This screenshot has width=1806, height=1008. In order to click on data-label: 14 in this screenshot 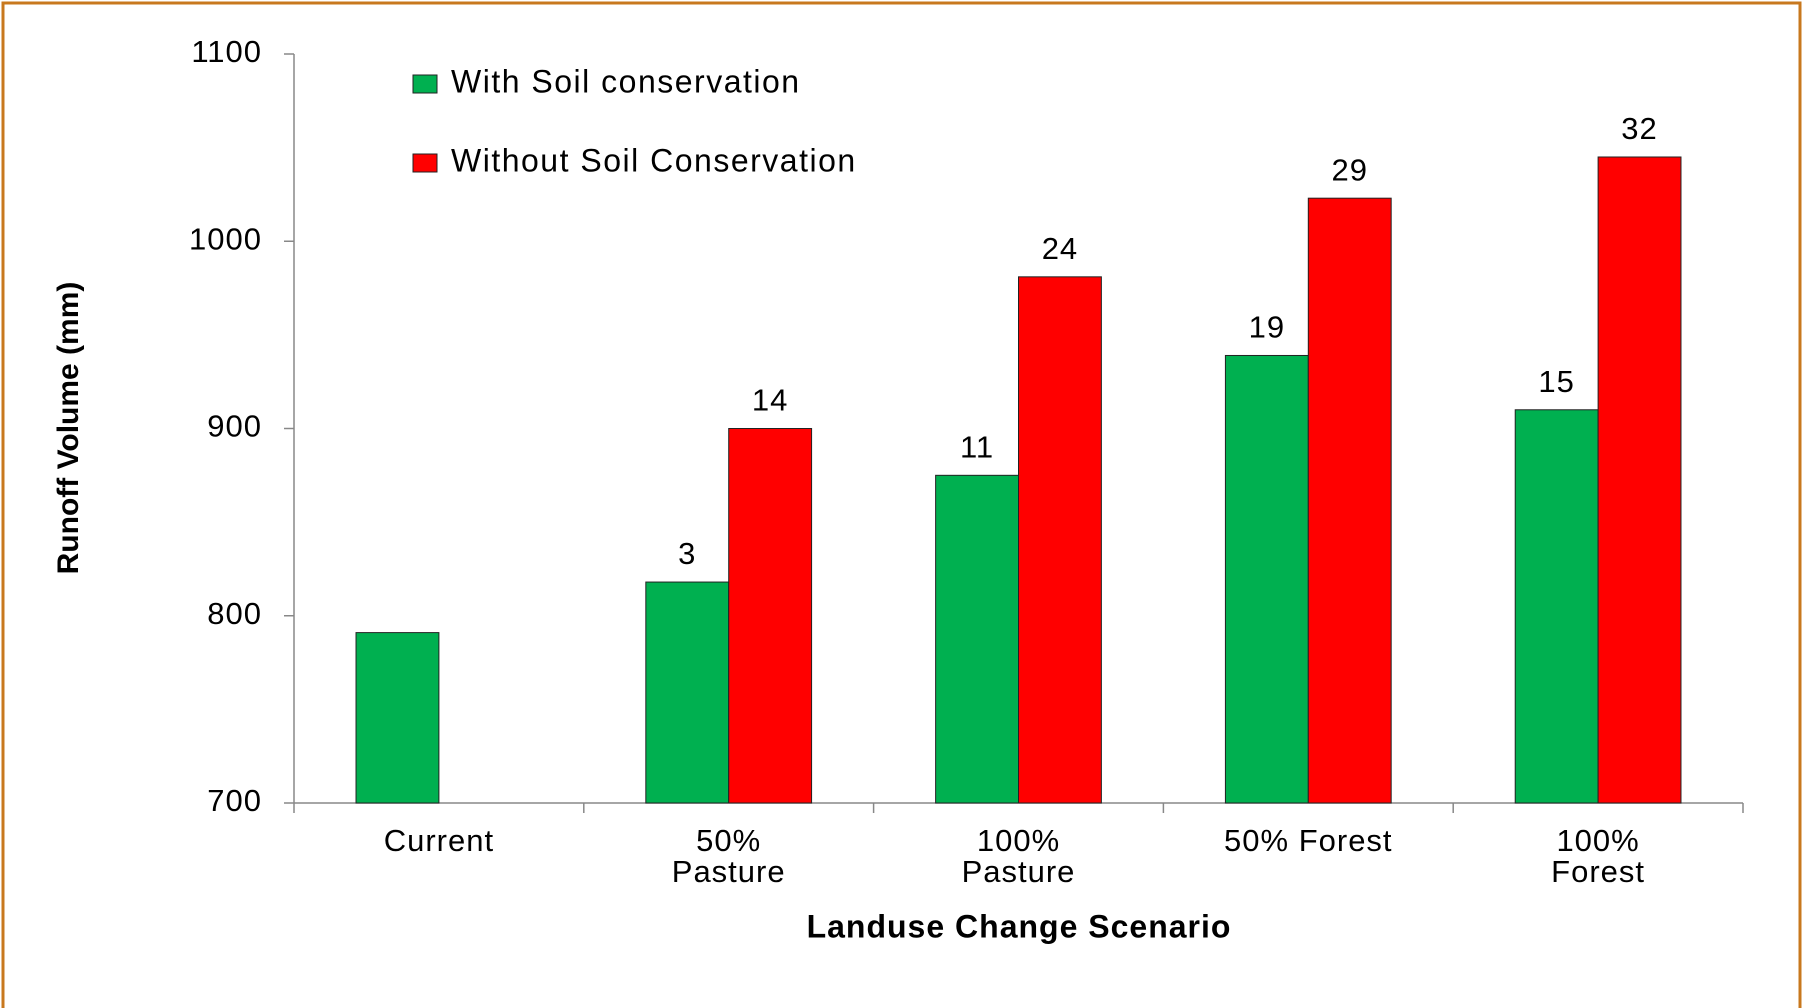, I will do `click(770, 400)`.